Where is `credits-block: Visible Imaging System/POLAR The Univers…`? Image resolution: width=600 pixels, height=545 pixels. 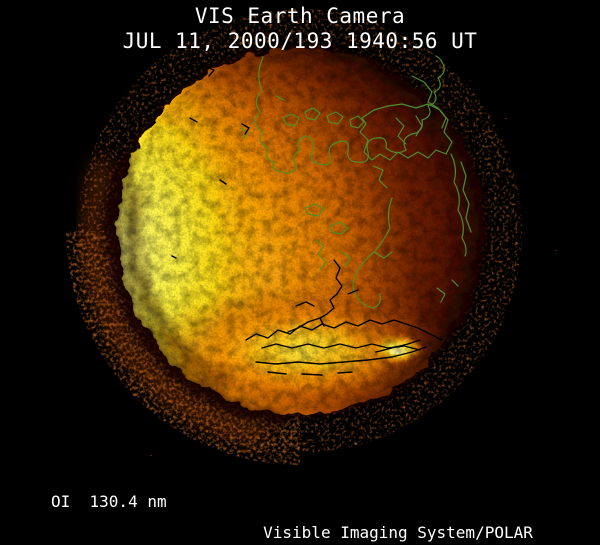
credits-block: Visible Imaging System/POLAR The Univers… is located at coordinates (398, 518).